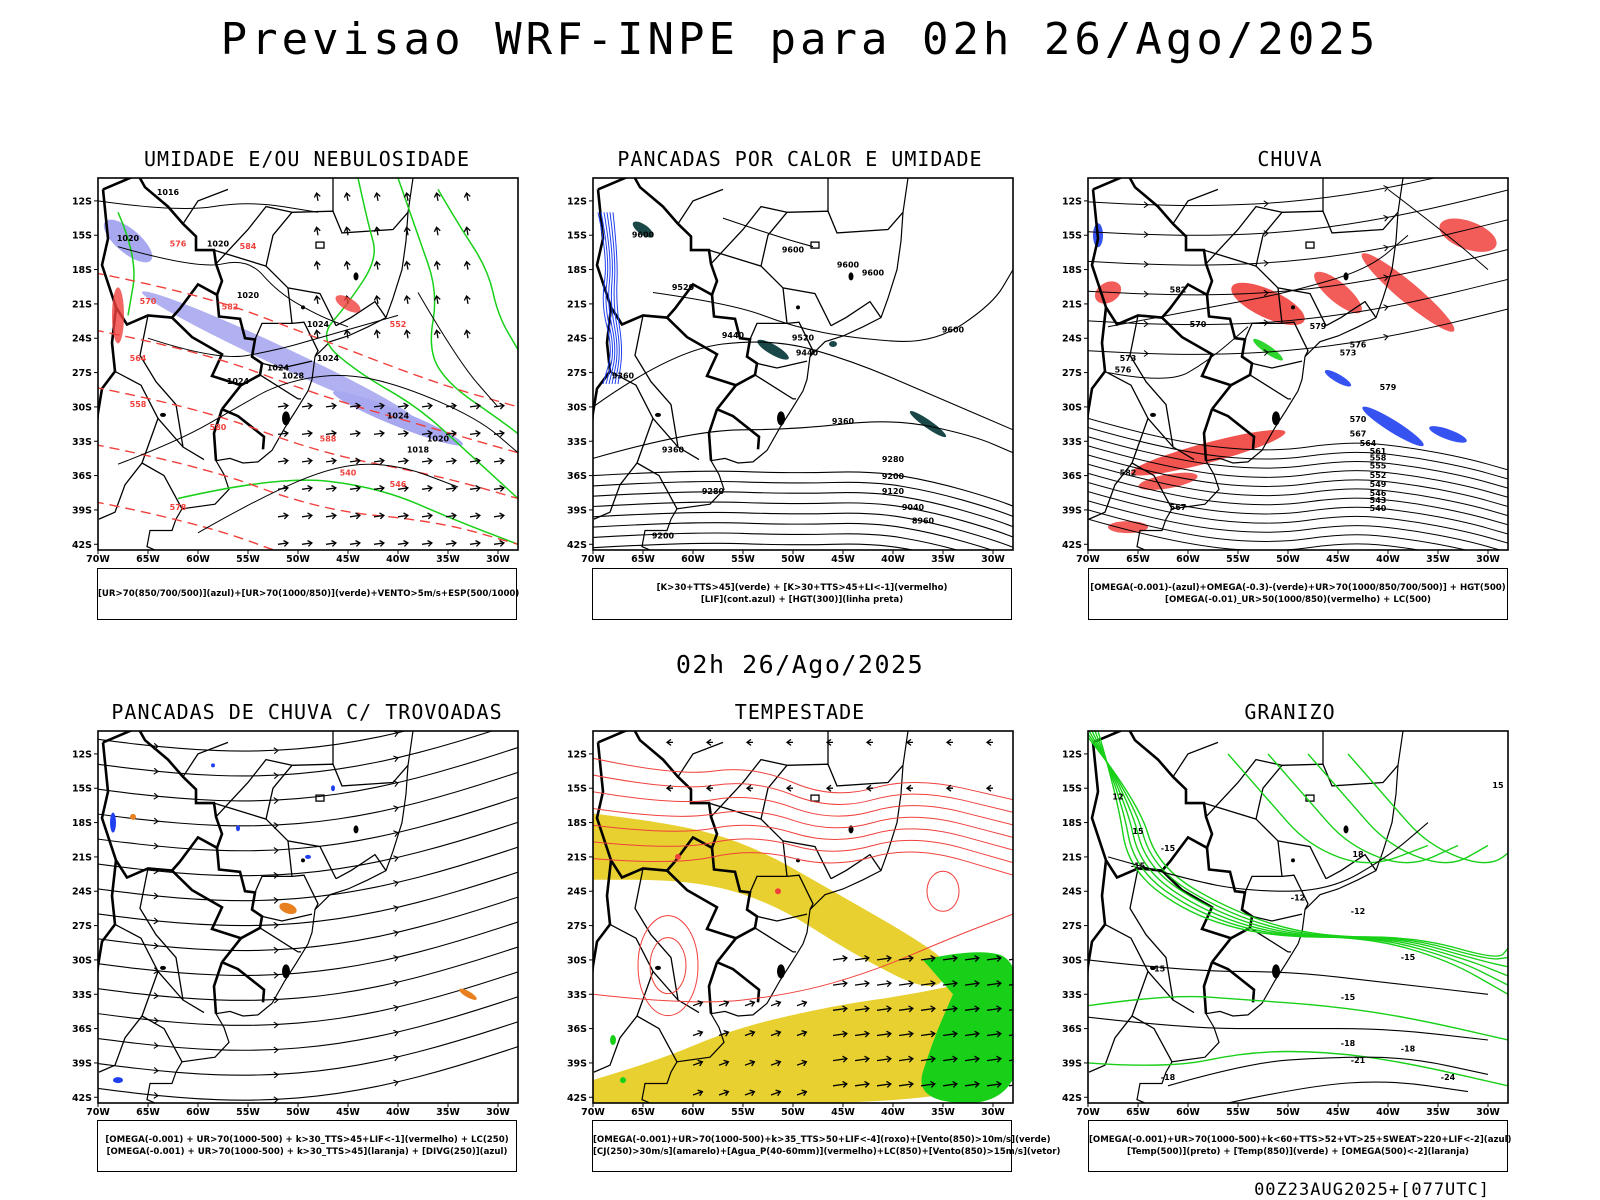  What do you see at coordinates (770, 899) in the screenshot?
I see `jet-stream-area-yellow` at bounding box center [770, 899].